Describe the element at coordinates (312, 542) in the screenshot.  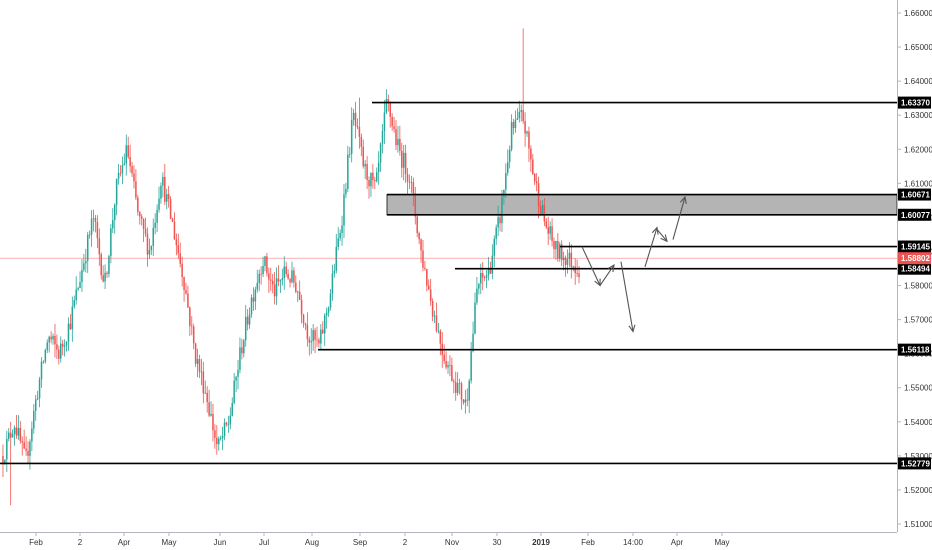
I see `x-tick-label: Aug` at that location.